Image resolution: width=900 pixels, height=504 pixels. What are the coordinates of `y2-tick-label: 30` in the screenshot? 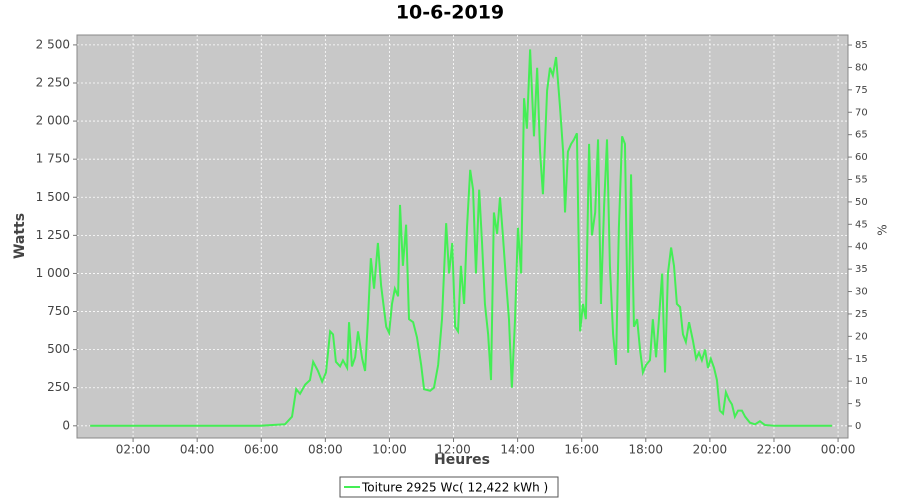 It's located at (861, 292).